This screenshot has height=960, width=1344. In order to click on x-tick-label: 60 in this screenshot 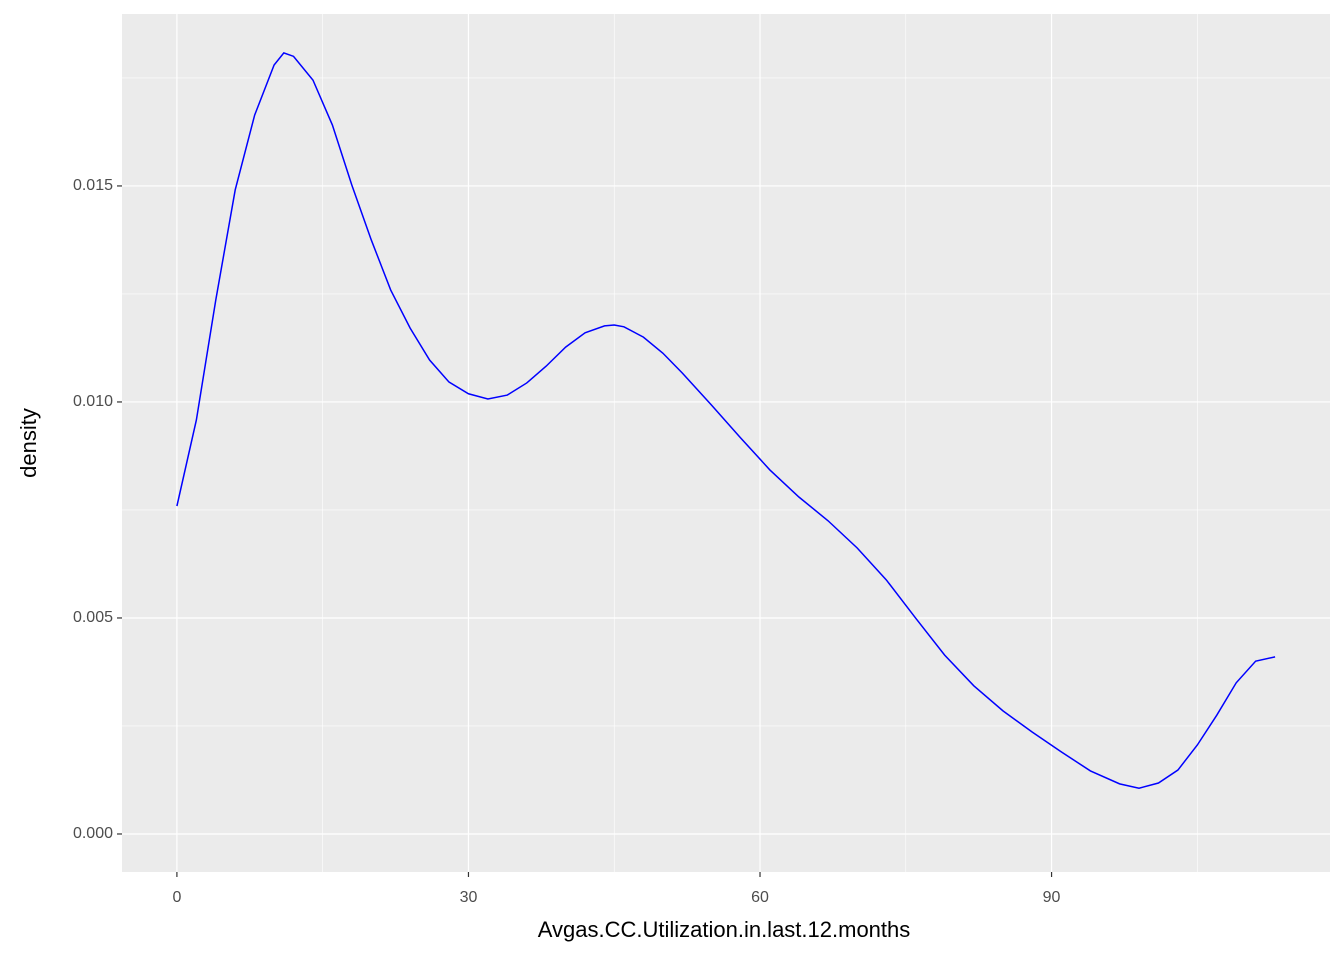, I will do `click(760, 897)`.